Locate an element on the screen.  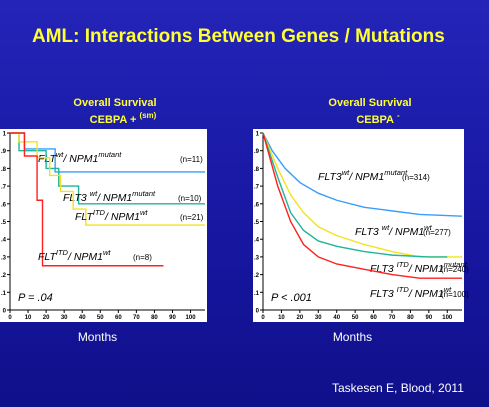
p-value: P < .001 is located at coordinates (291, 298).